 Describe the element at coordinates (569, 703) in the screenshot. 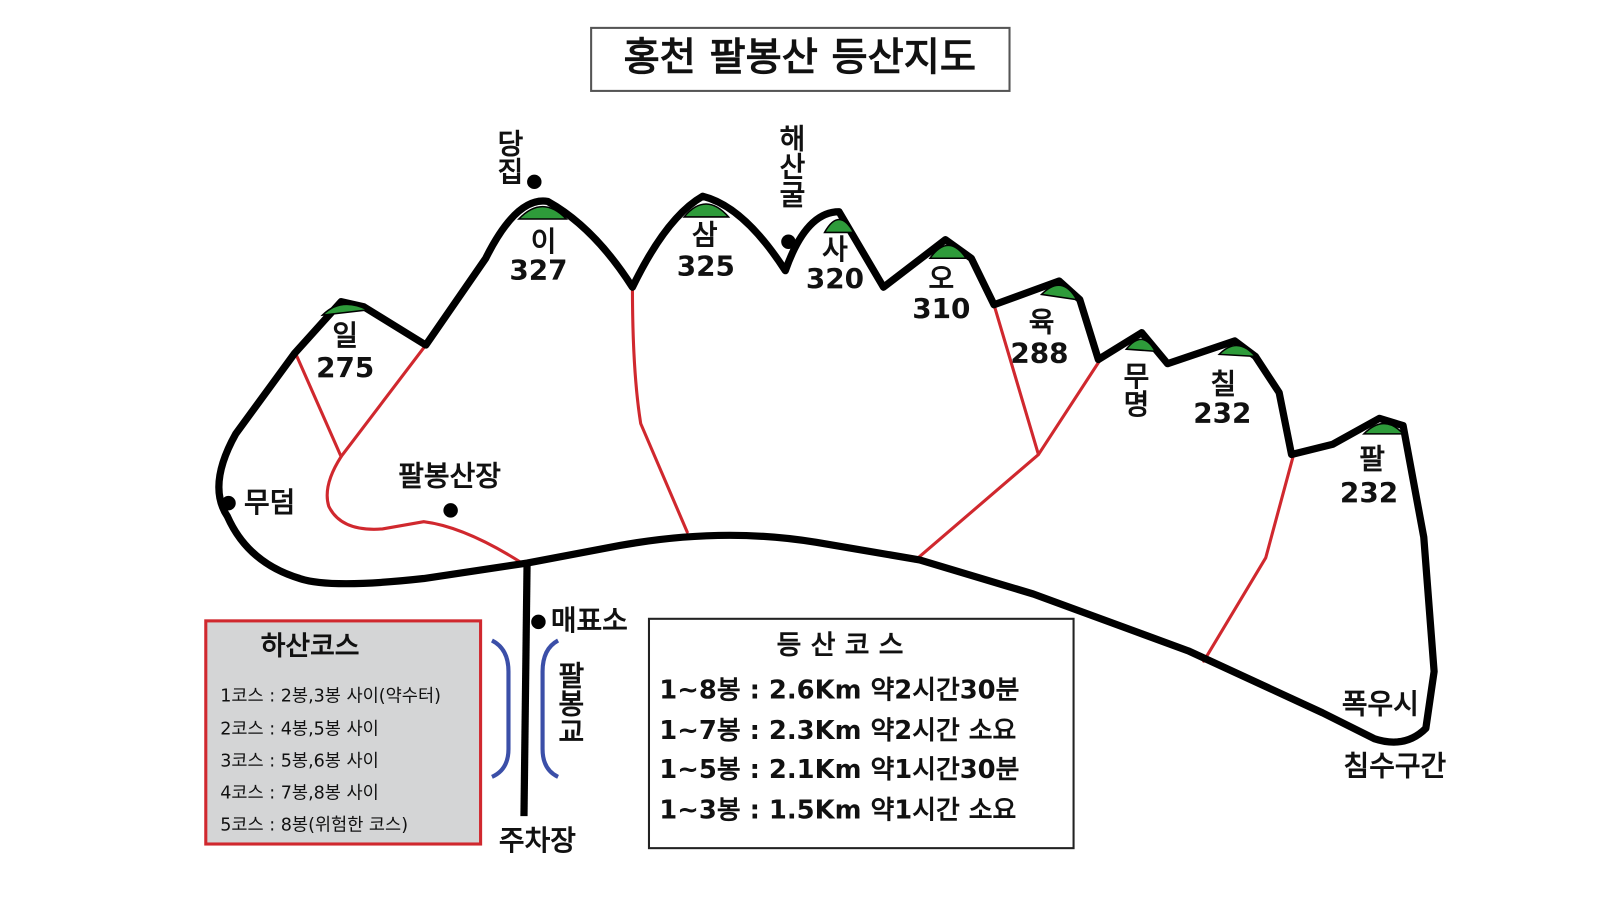

I see `place-label: 팔봉교` at that location.